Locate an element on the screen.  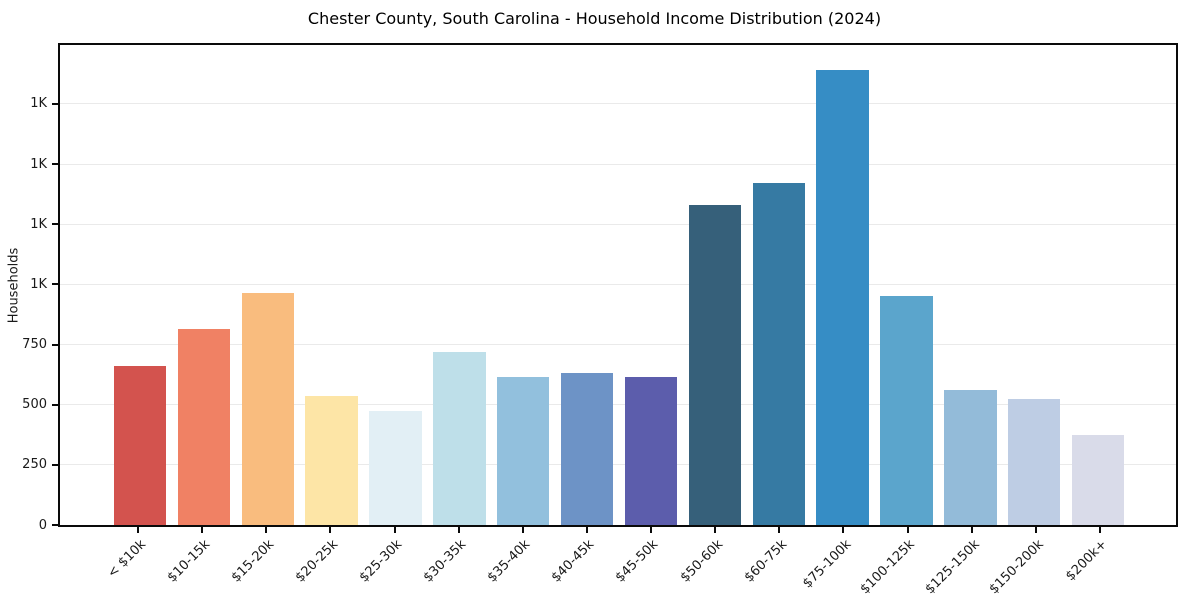
x-axis-slot: $200k+ is located at coordinates (1098, 558).